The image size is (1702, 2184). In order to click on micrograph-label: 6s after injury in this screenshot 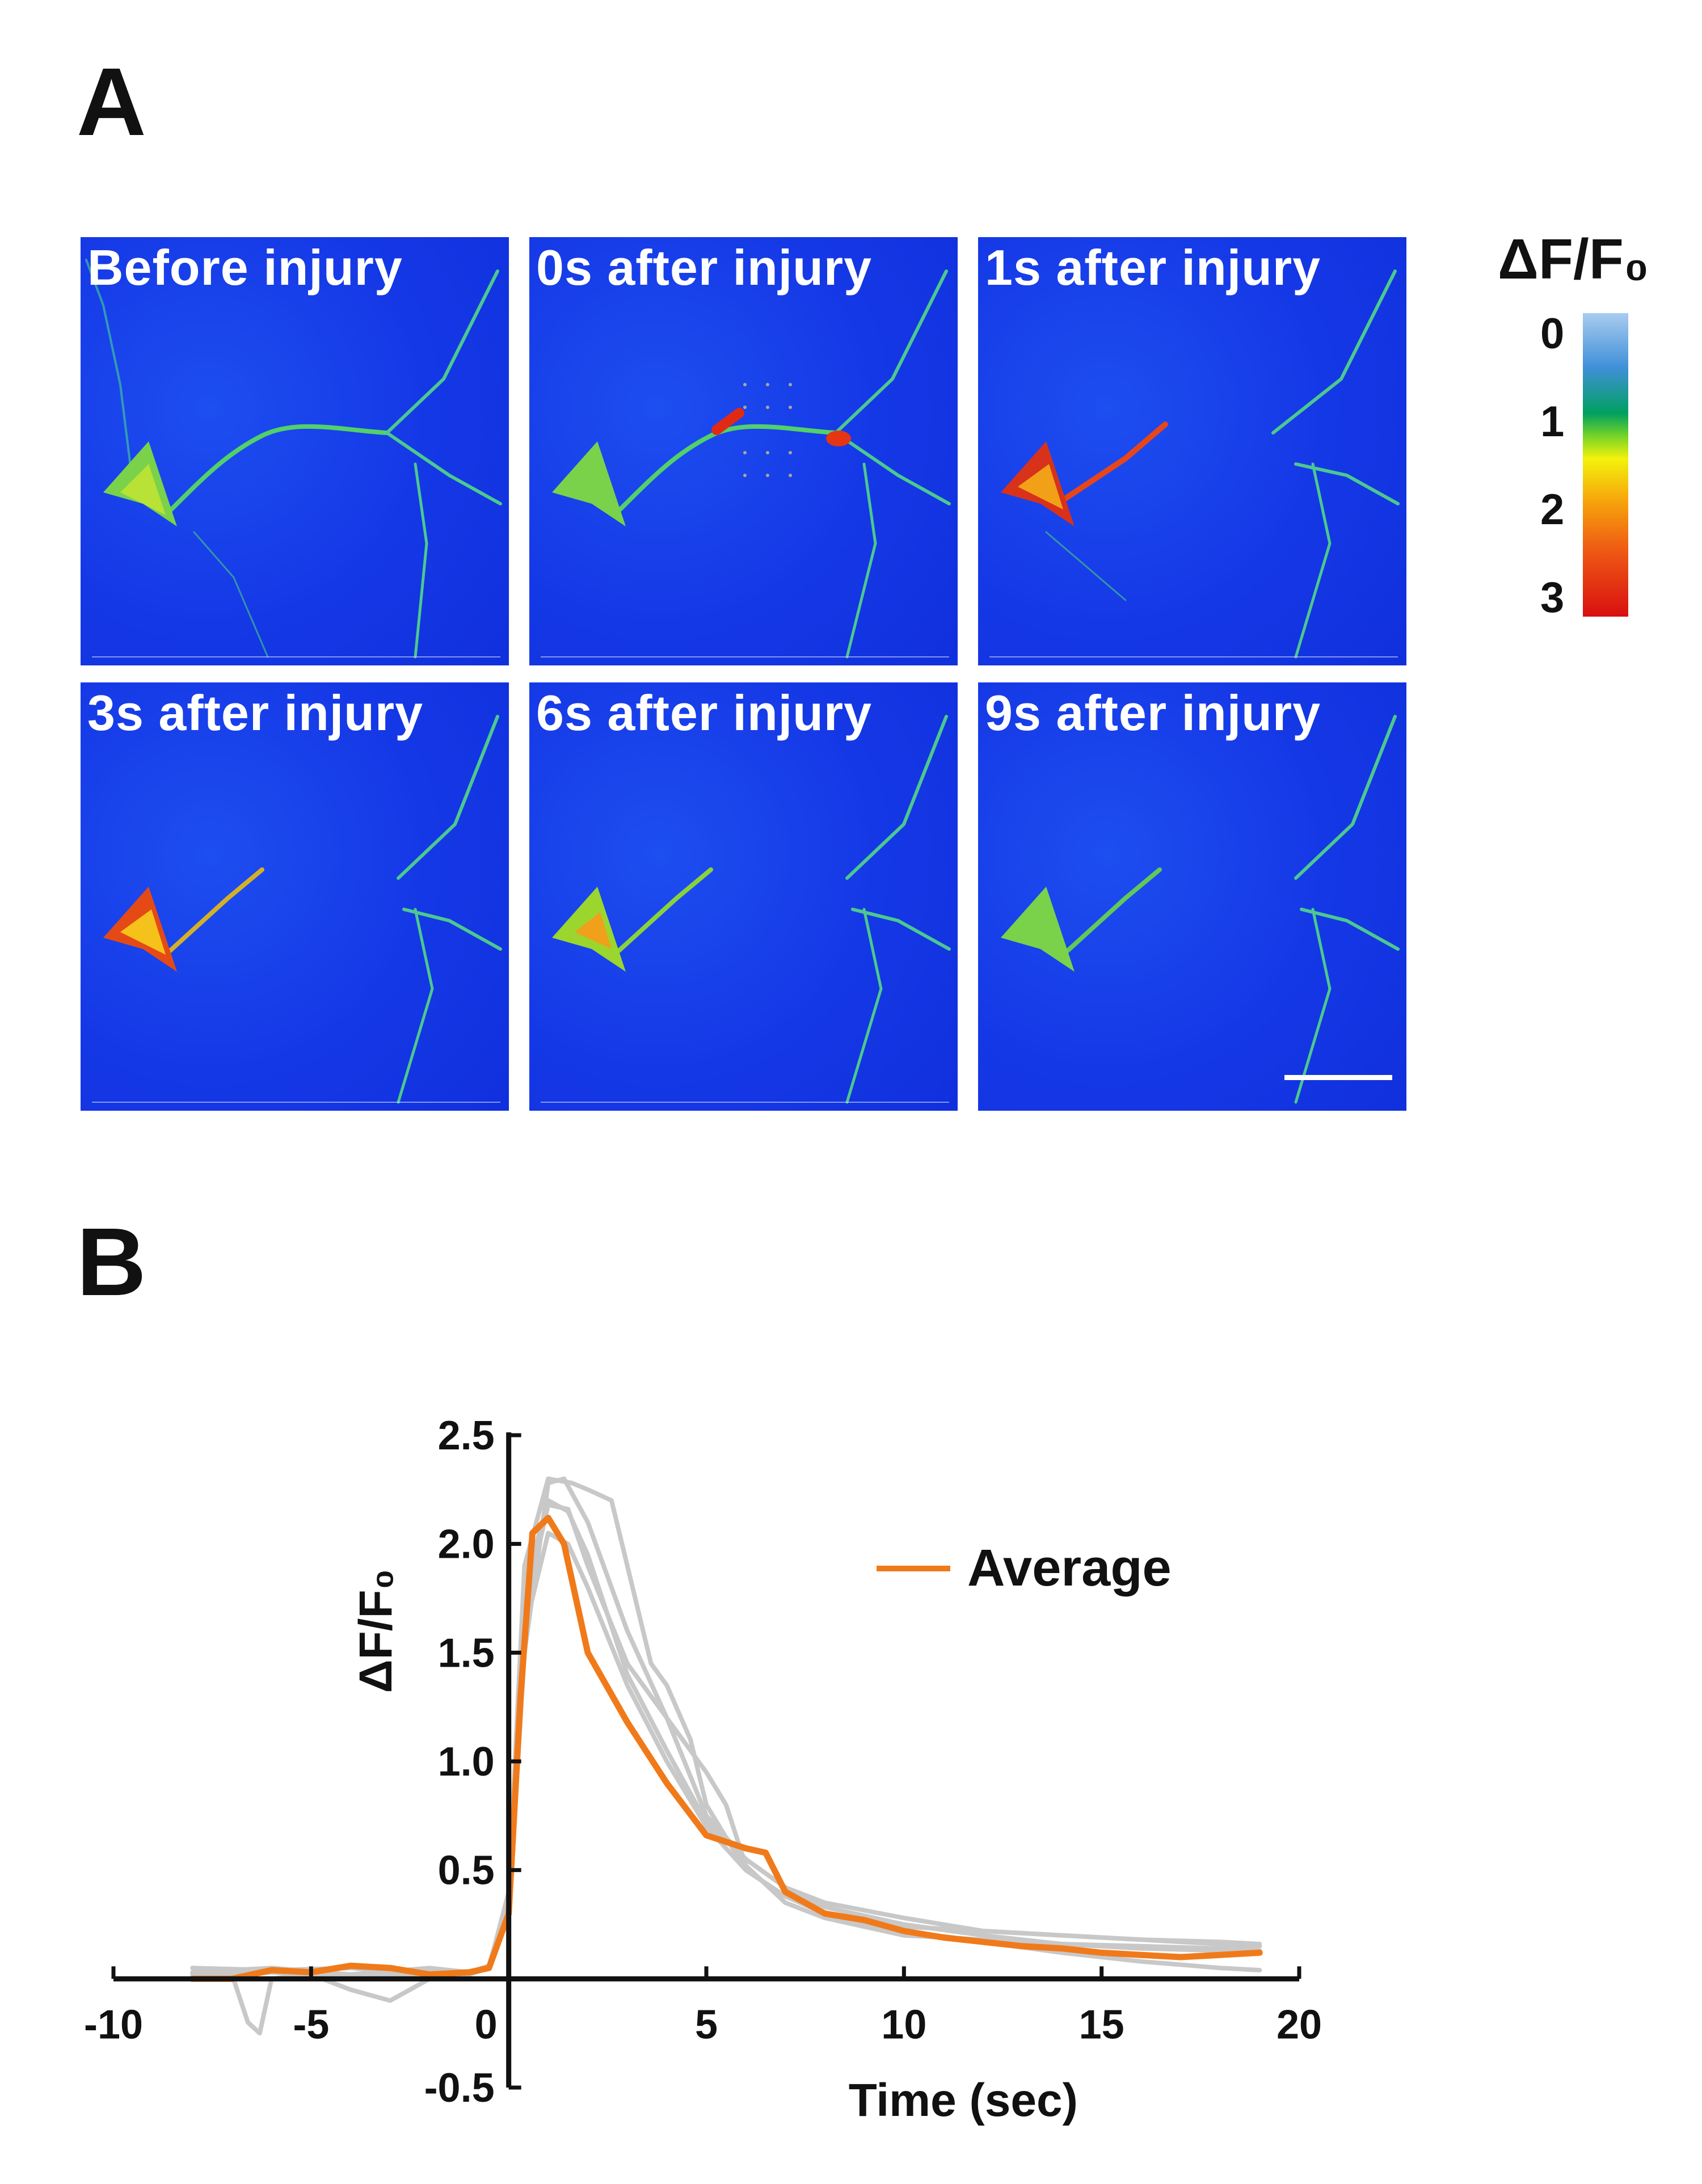, I will do `click(704, 713)`.